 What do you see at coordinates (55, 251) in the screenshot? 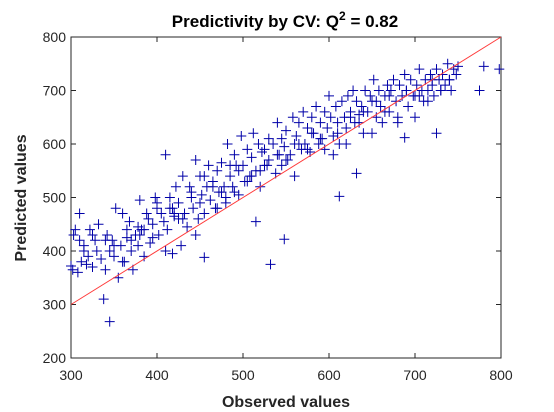
I see `y-tick-label: 400` at bounding box center [55, 251].